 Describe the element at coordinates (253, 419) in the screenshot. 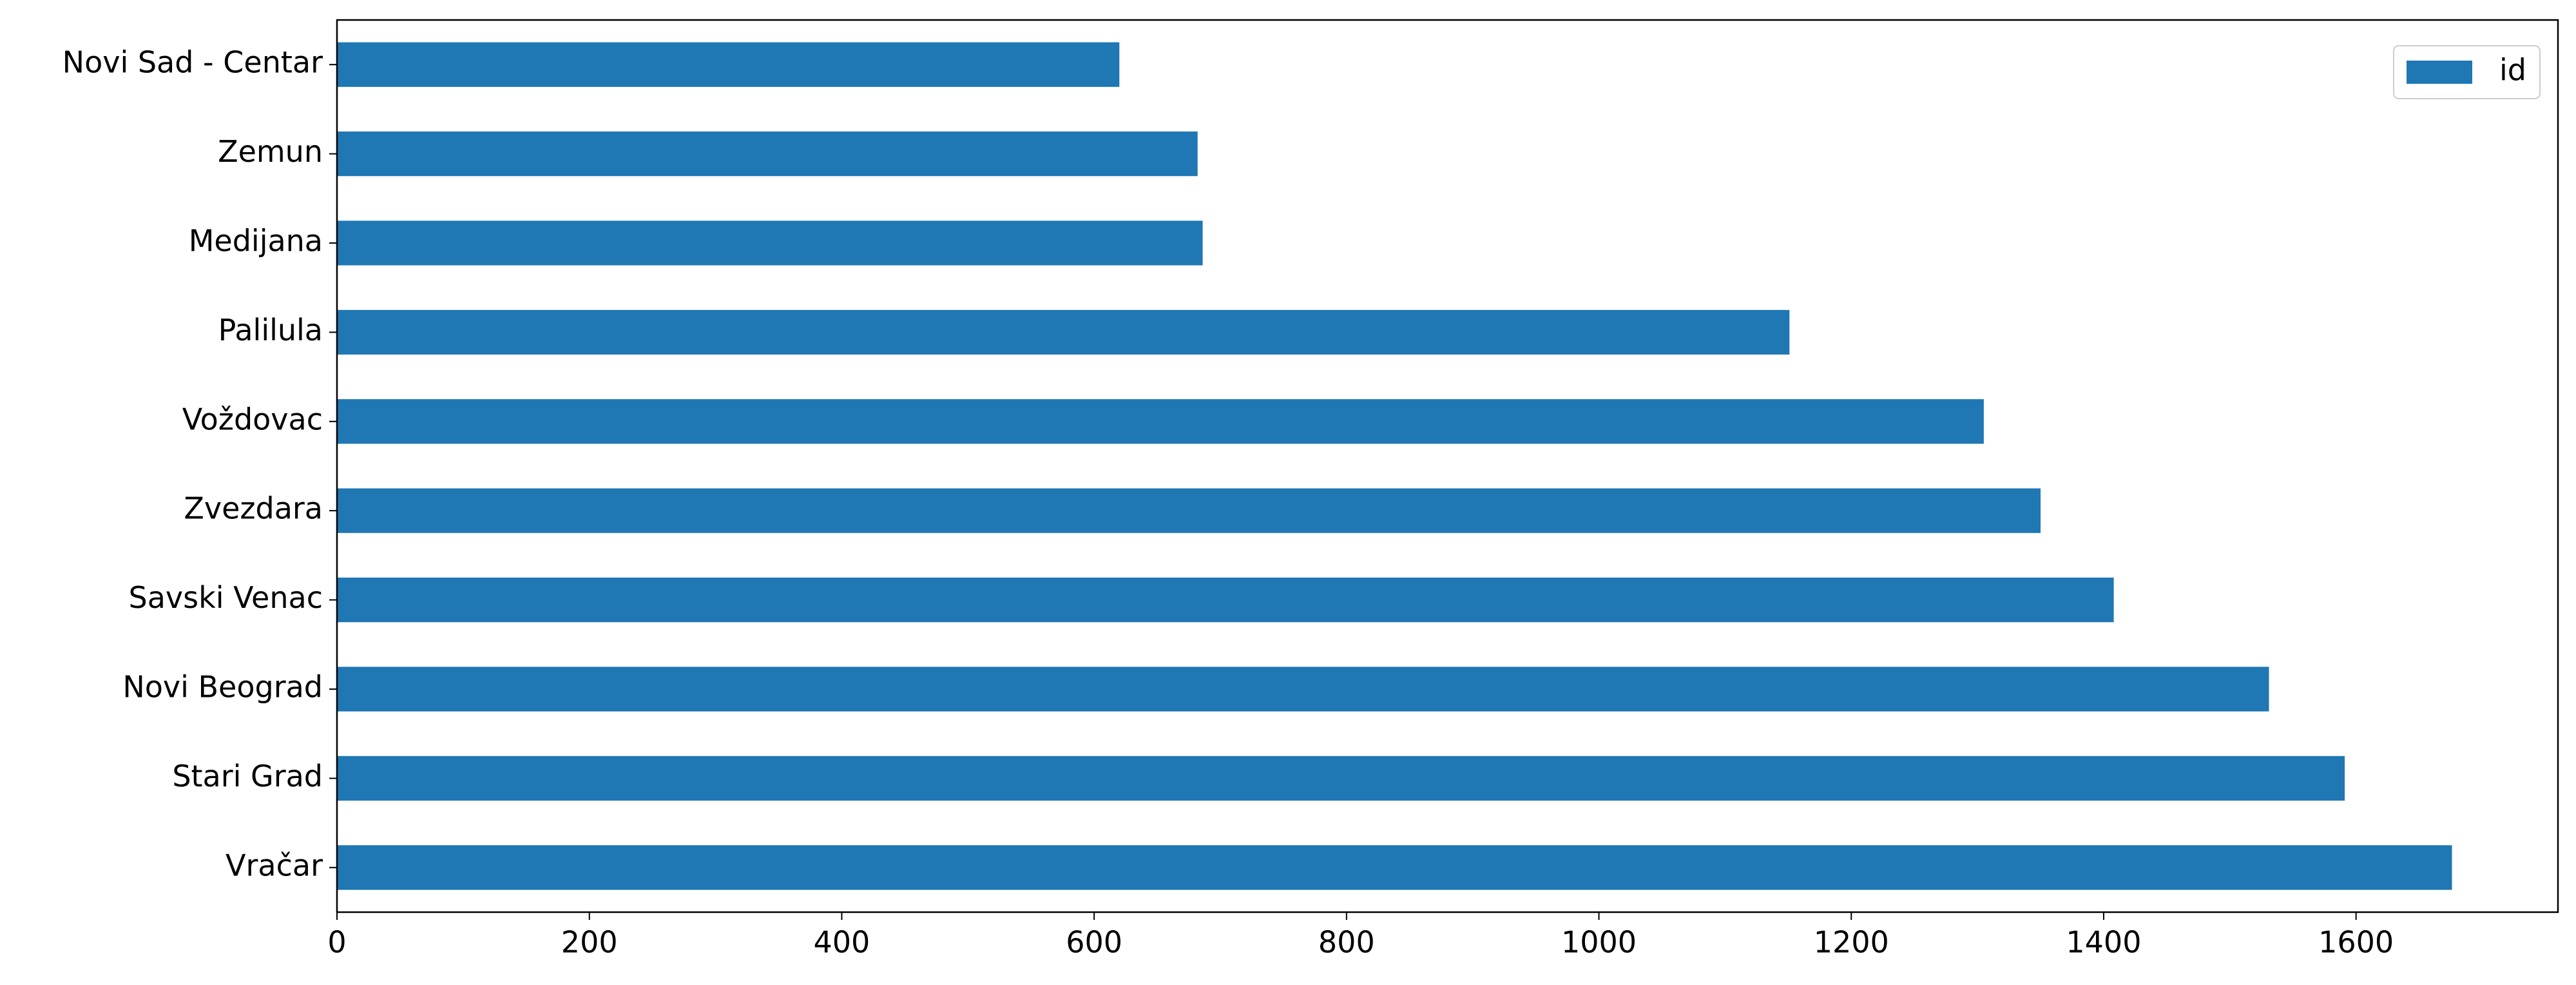

I see `y-tick-label: Voždovac` at that location.